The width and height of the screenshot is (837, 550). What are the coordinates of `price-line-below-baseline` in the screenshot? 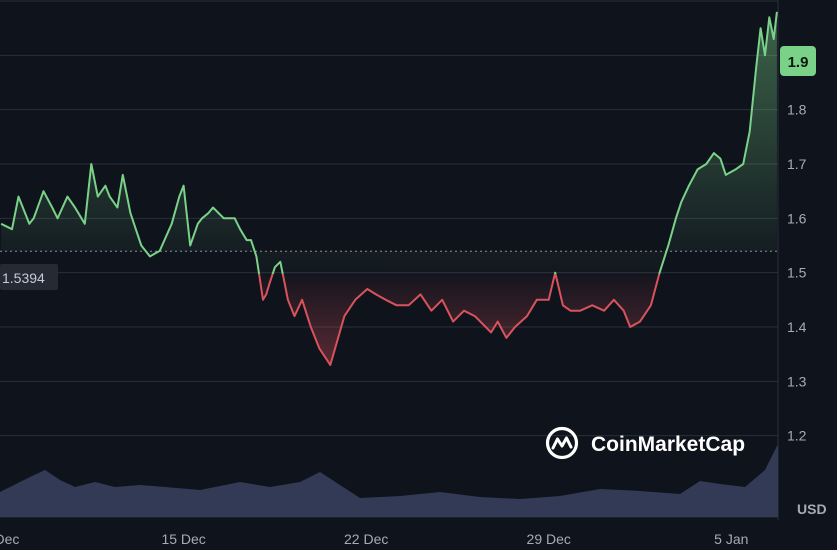 It's located at (459, 320).